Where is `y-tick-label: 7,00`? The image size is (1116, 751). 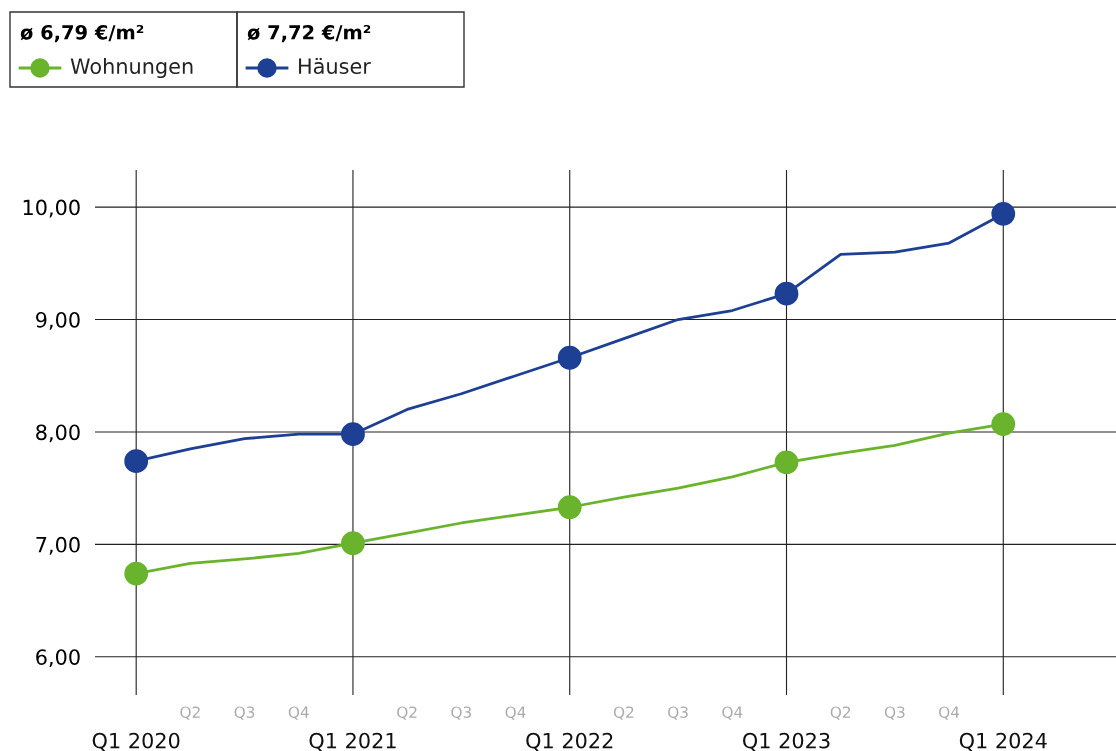
y-tick-label: 7,00 is located at coordinates (58, 545).